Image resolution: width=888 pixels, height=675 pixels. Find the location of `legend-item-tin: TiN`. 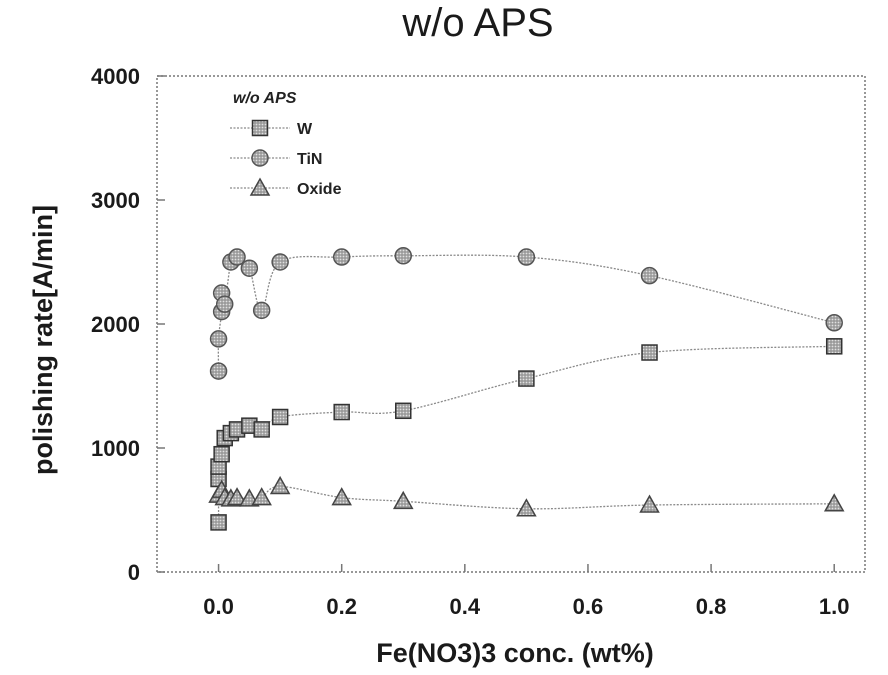

legend-item-tin: TiN is located at coordinates (276, 159).